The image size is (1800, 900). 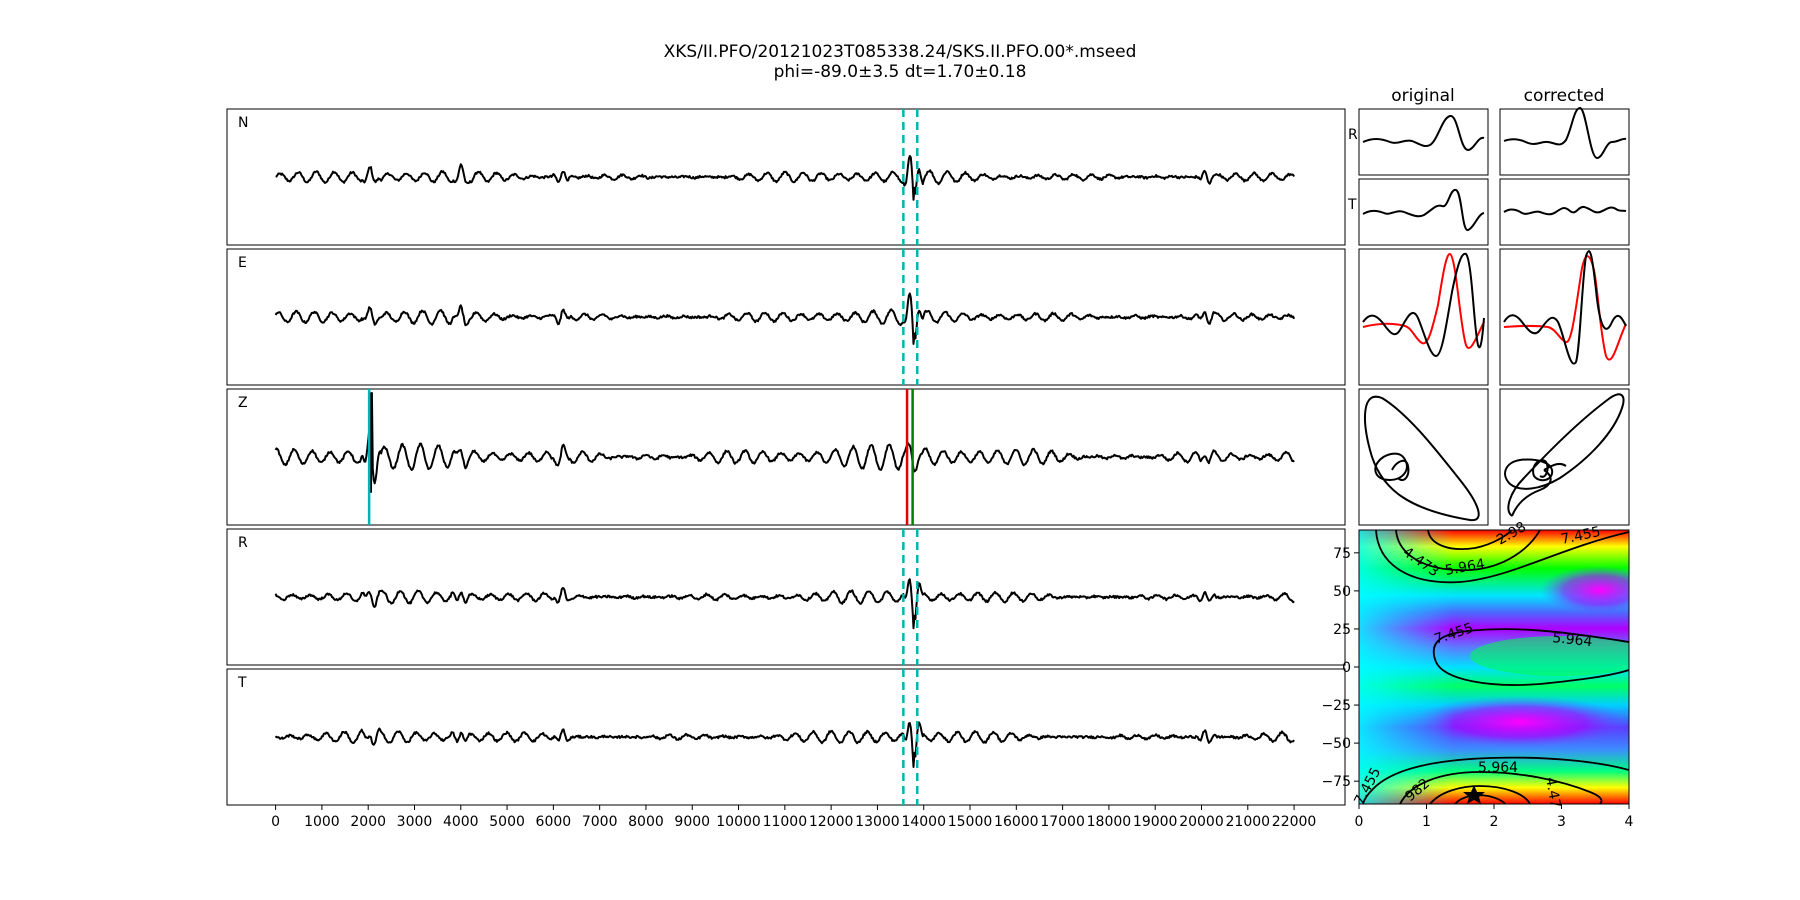 I want to click on original-r-frame, so click(x=1423, y=142).